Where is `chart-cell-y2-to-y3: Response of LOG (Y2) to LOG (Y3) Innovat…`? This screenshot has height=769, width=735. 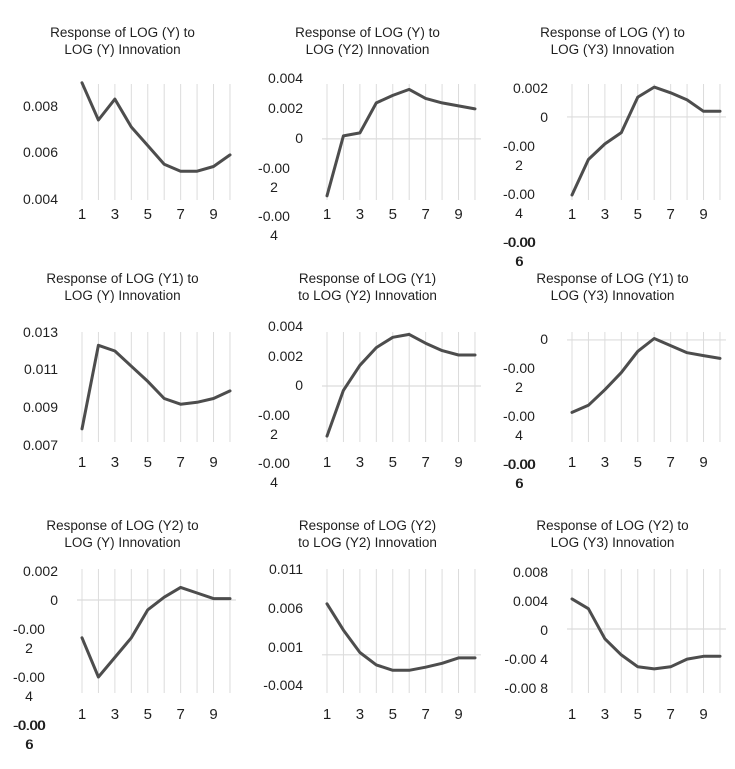 chart-cell-y2-to-y3: Response of LOG (Y2) to LOG (Y3) Innovat… is located at coordinates (612, 640).